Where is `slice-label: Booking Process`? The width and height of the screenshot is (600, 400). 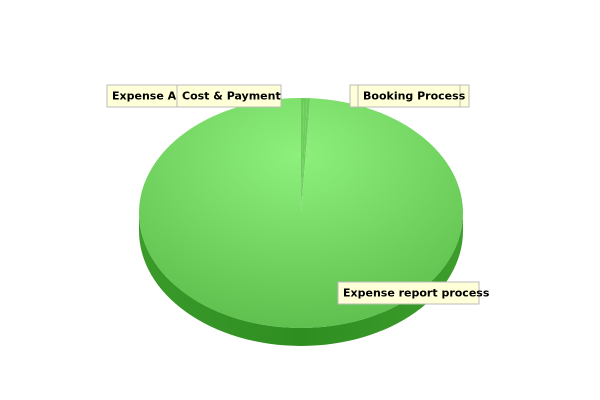 slice-label: Booking Process is located at coordinates (414, 96).